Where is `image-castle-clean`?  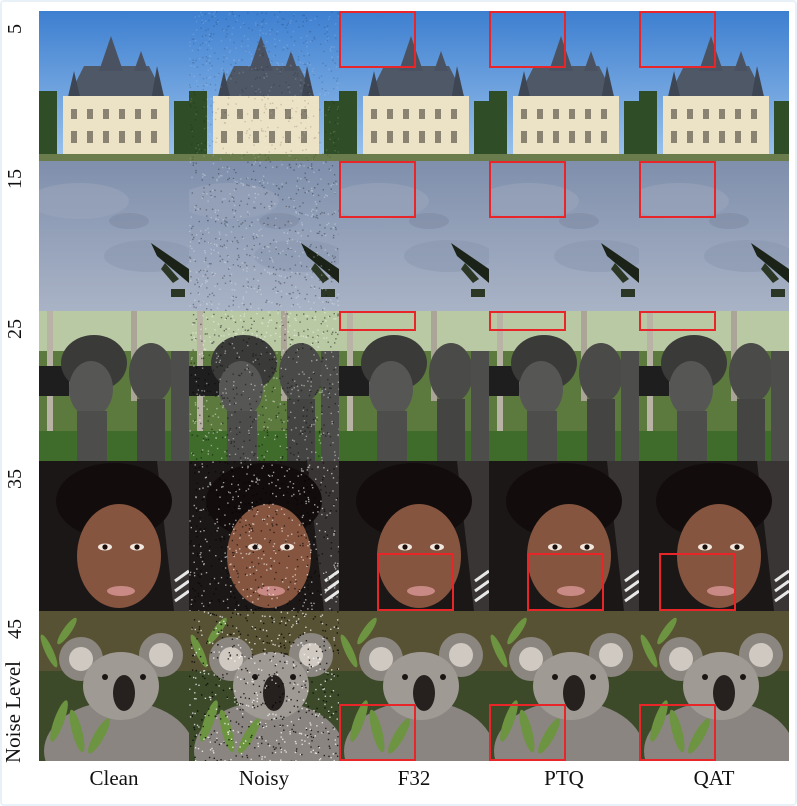
image-castle-clean is located at coordinates (114, 86).